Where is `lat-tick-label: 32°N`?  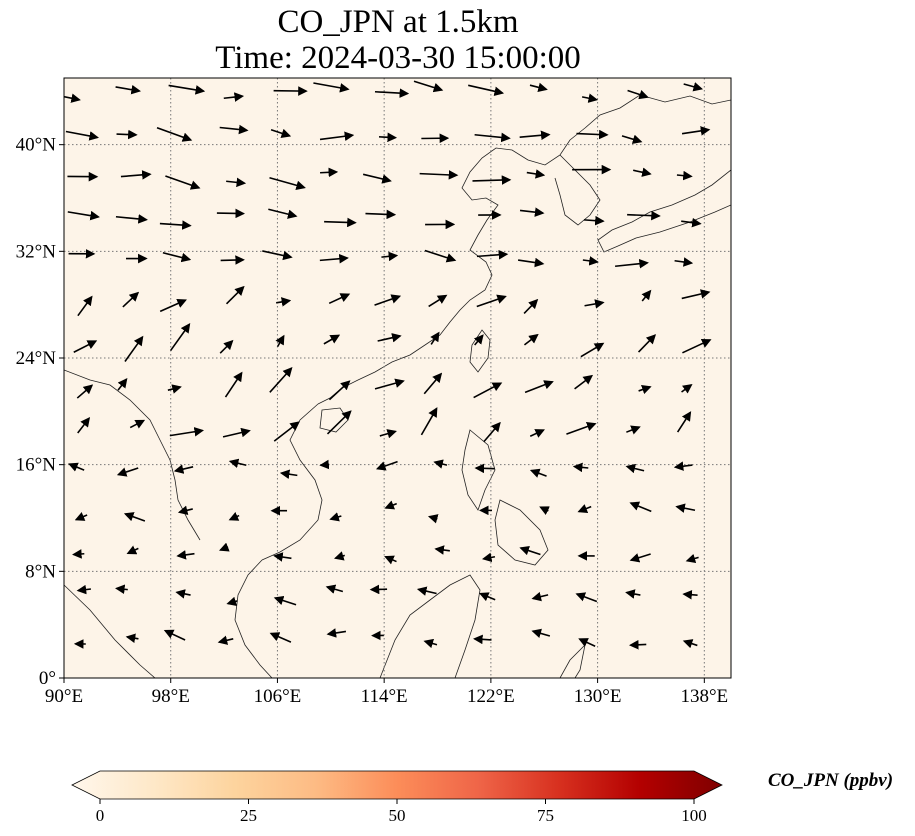 lat-tick-label: 32°N is located at coordinates (36, 251).